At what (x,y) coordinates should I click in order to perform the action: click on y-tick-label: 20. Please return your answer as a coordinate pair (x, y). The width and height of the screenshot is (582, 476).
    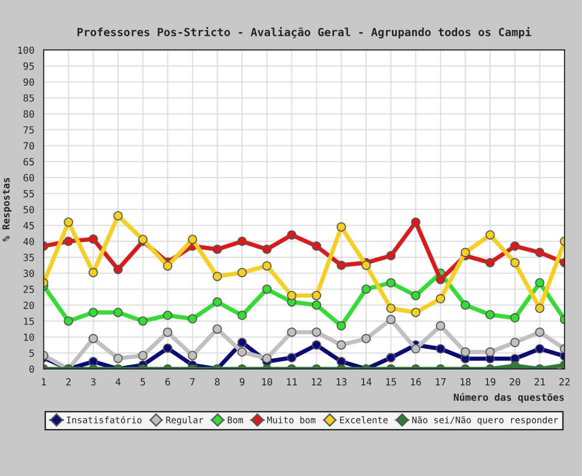
    Looking at the image, I should click on (29, 305).